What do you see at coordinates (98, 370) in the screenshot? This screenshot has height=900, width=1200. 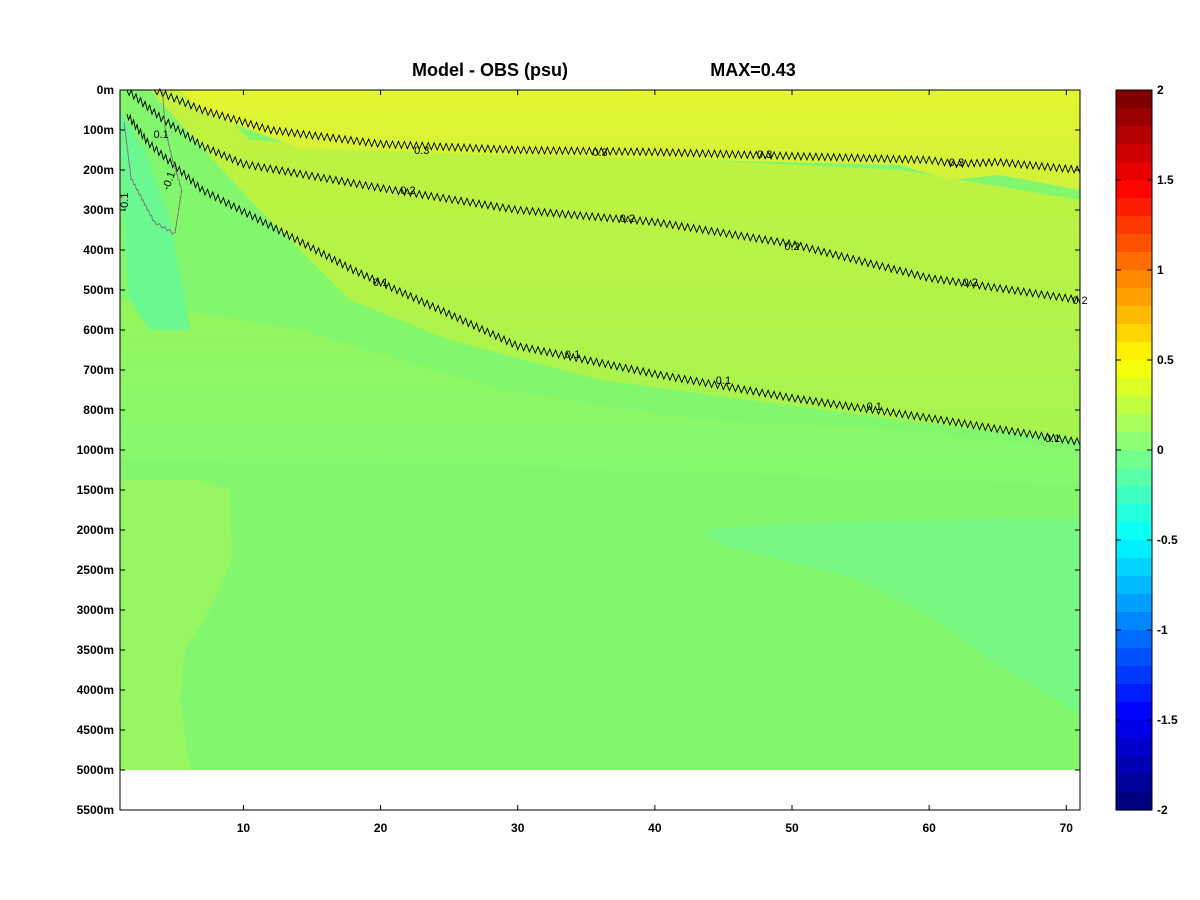 I see `y-tick-label: 700m` at bounding box center [98, 370].